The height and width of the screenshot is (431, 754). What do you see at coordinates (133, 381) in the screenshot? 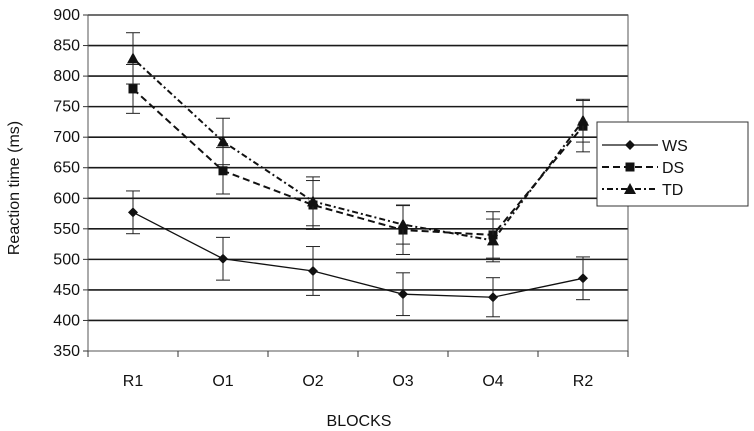
I see `x-tick-label: R1` at bounding box center [133, 381].